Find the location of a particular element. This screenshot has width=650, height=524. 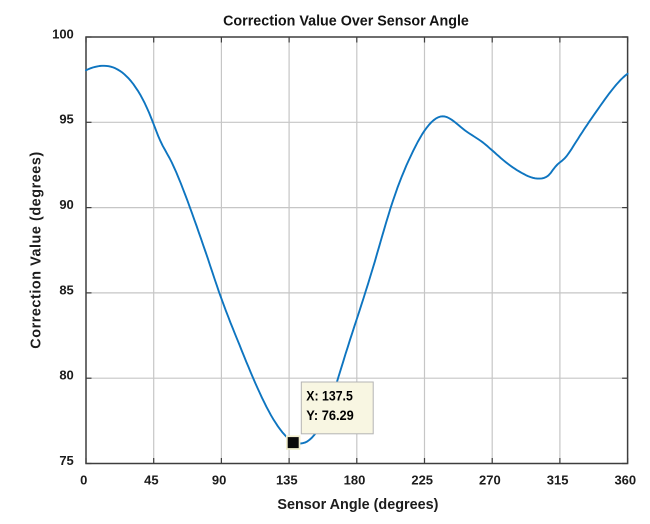

svg-text: 85 is located at coordinates (66, 289).